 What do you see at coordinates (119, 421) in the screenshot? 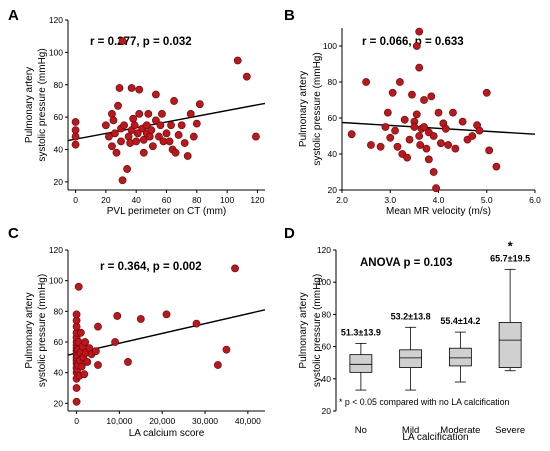
I see `x-tick-label: 10,000` at bounding box center [119, 421].